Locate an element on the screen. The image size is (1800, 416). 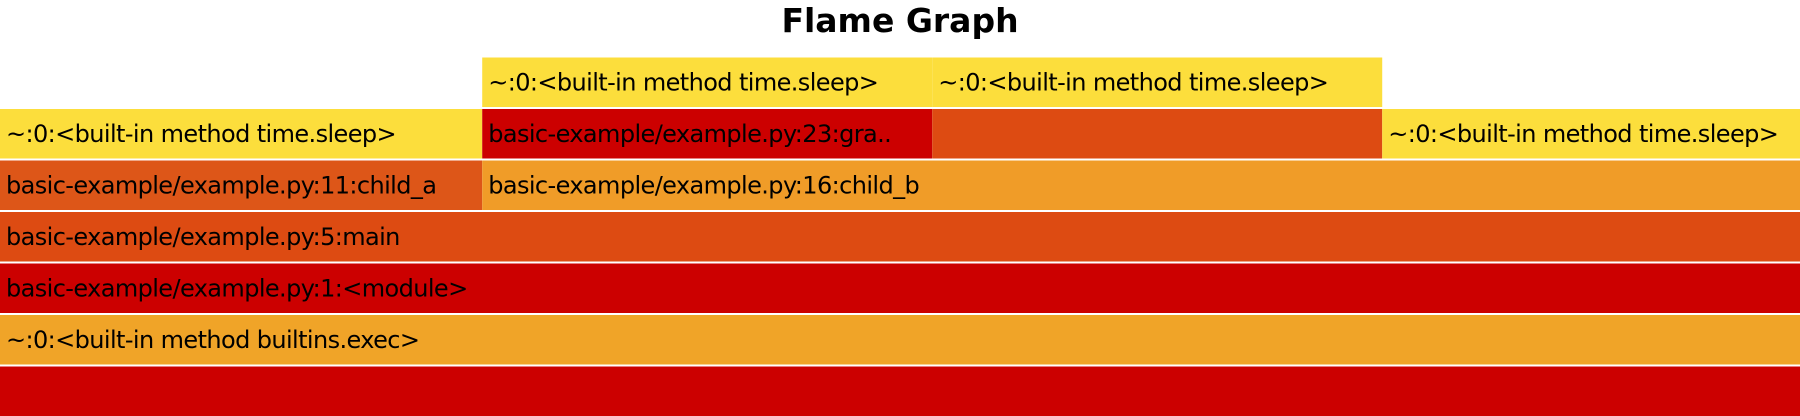
flame-frame-label: basic-example/example.py:5:main is located at coordinates (203, 237).